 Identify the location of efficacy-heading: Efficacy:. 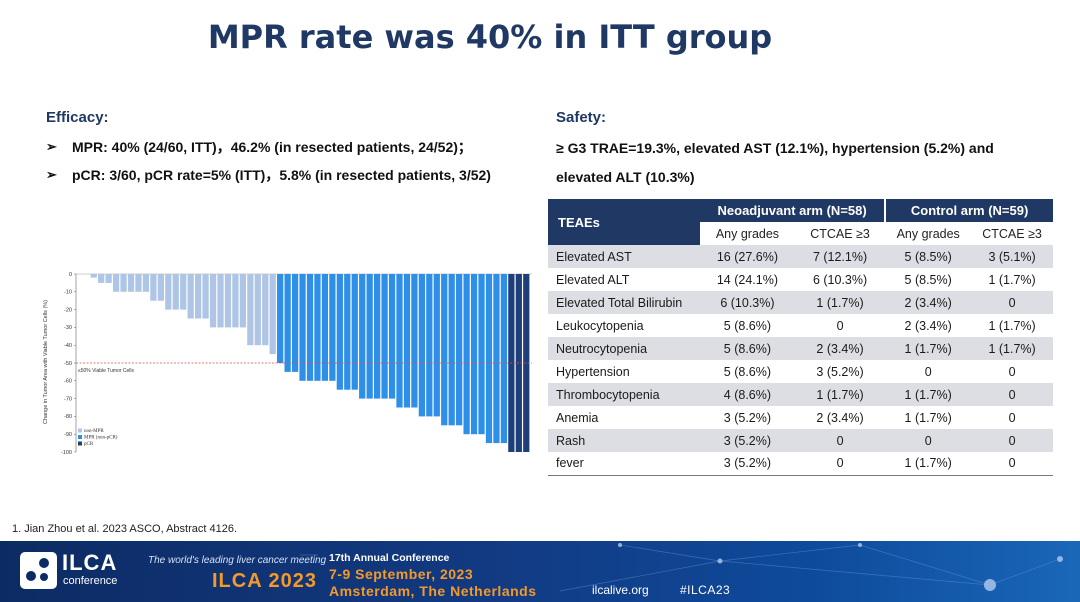
(77, 117).